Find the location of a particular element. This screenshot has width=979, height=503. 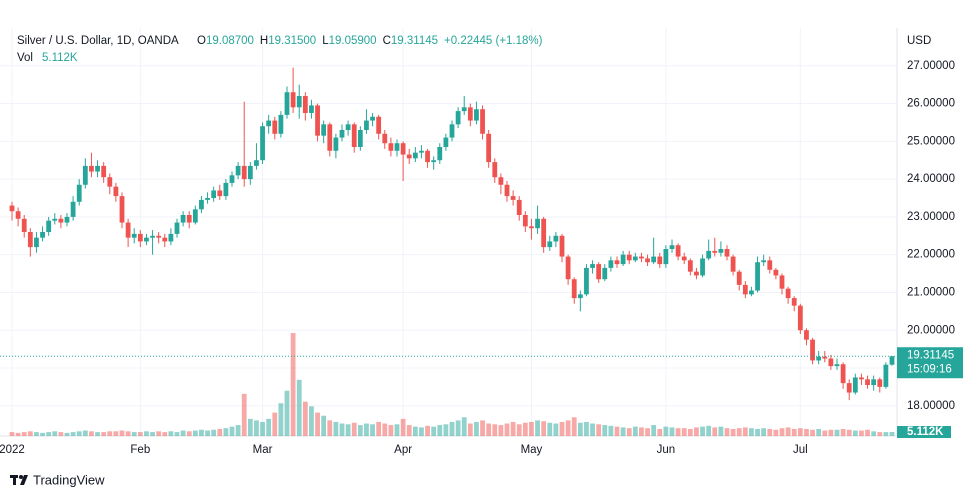

legend-change: +0.22445 (+1.18%) is located at coordinates (493, 41).